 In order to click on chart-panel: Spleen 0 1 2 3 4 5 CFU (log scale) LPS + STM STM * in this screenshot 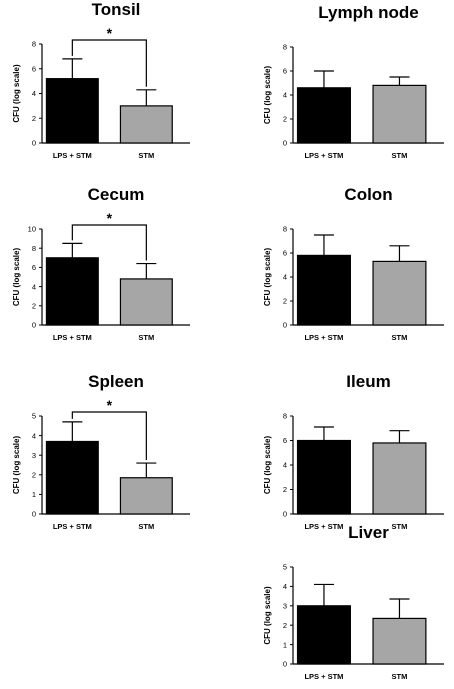, I will do `click(101, 451)`.